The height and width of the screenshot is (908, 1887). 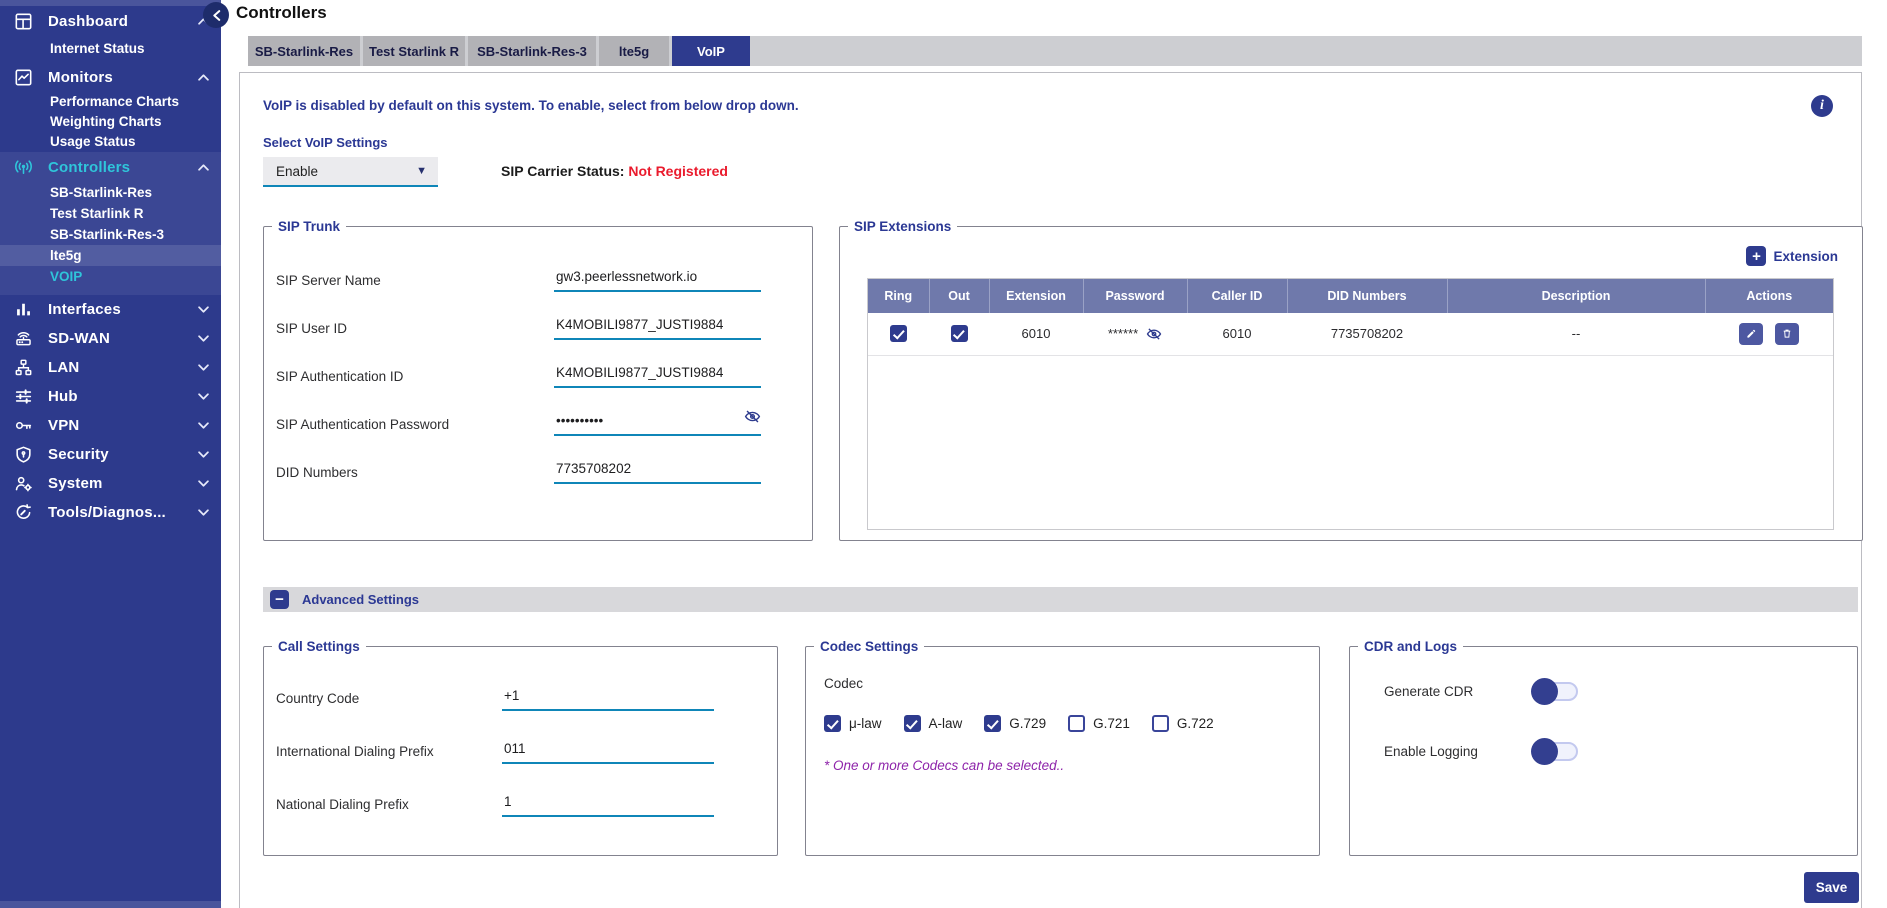 I want to click on extension-cell: 6010, so click(x=1036, y=334).